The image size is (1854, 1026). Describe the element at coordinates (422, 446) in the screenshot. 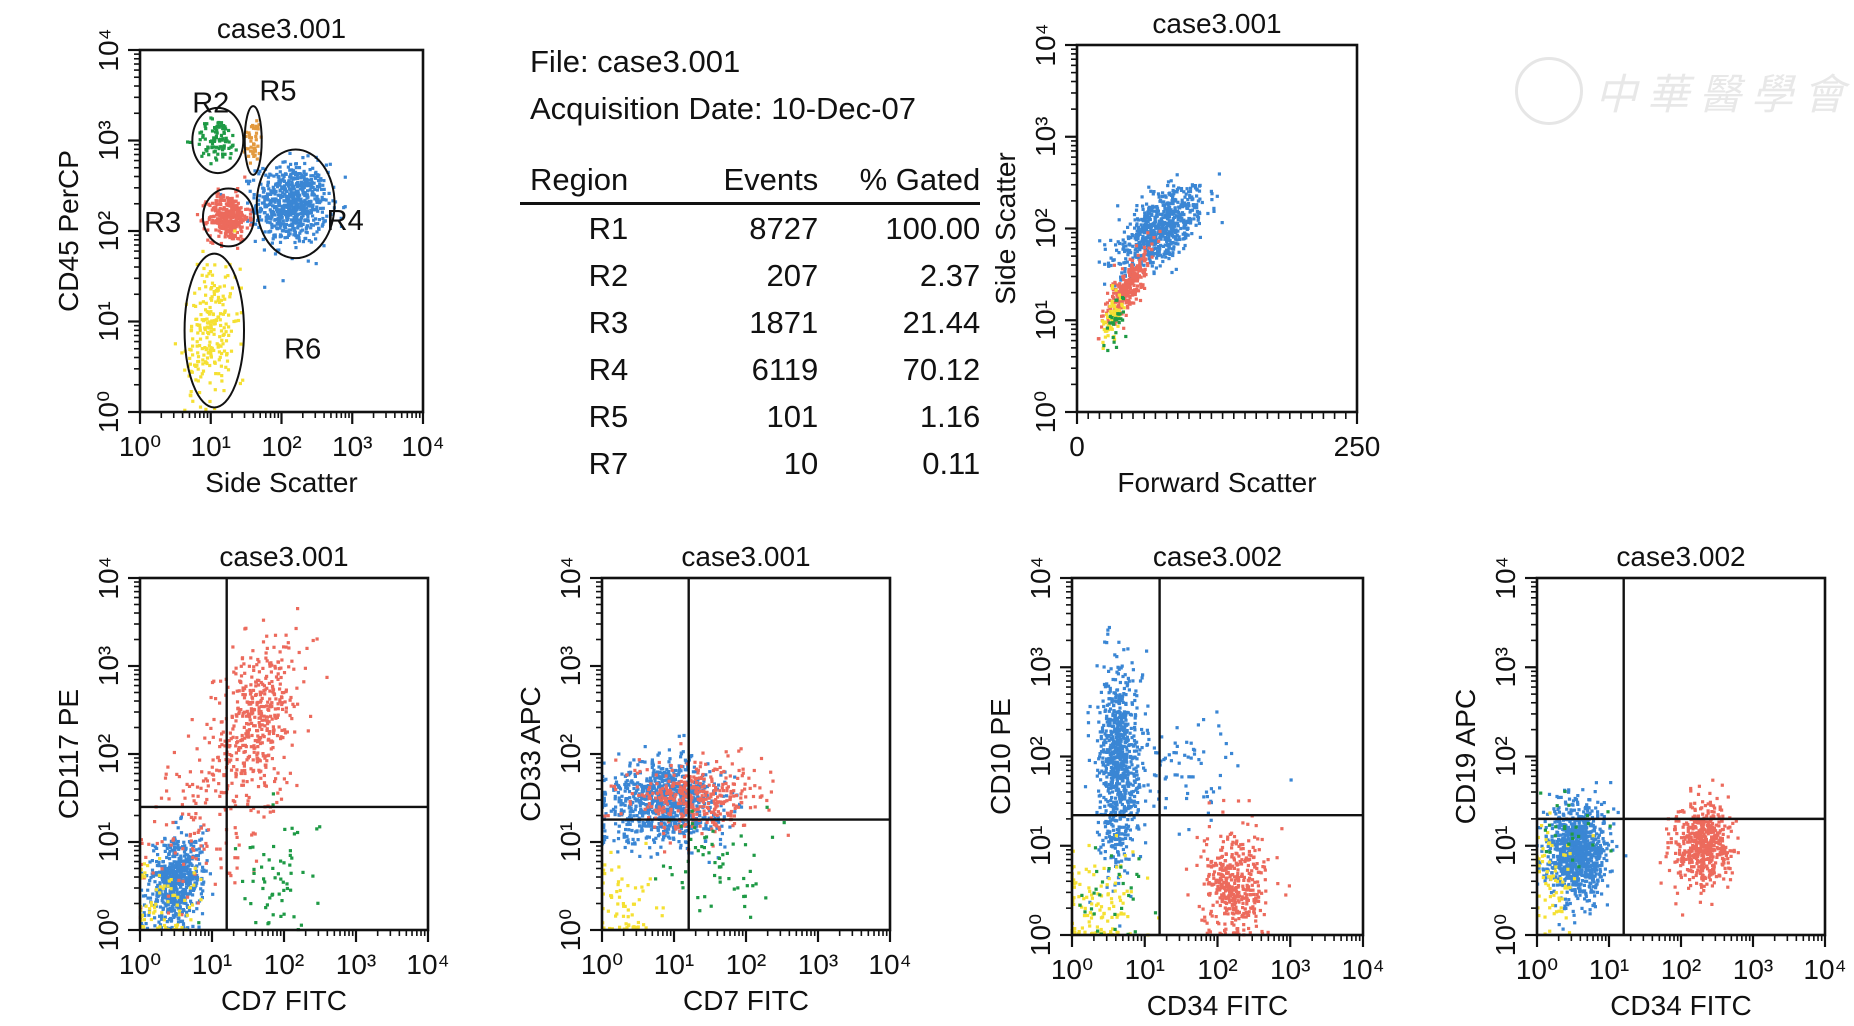

I see `x-tick-label: 10⁴` at that location.